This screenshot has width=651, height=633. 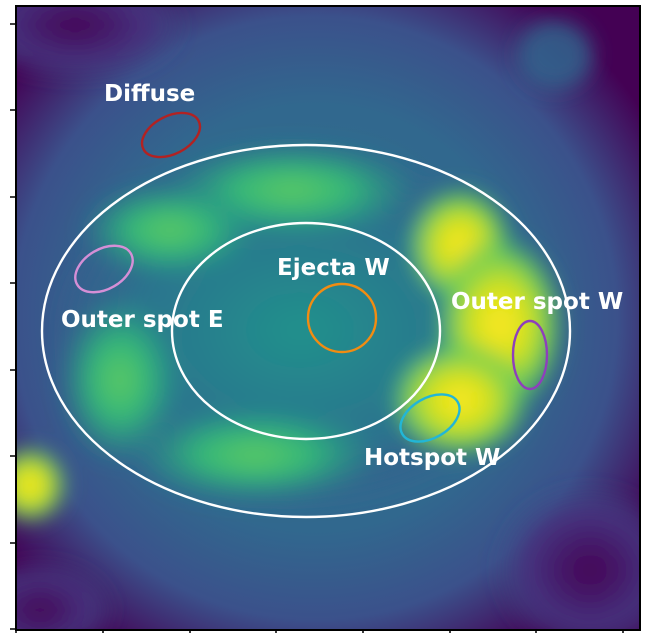 What do you see at coordinates (530, 355) in the screenshot?
I see `outer-spot-w-region` at bounding box center [530, 355].